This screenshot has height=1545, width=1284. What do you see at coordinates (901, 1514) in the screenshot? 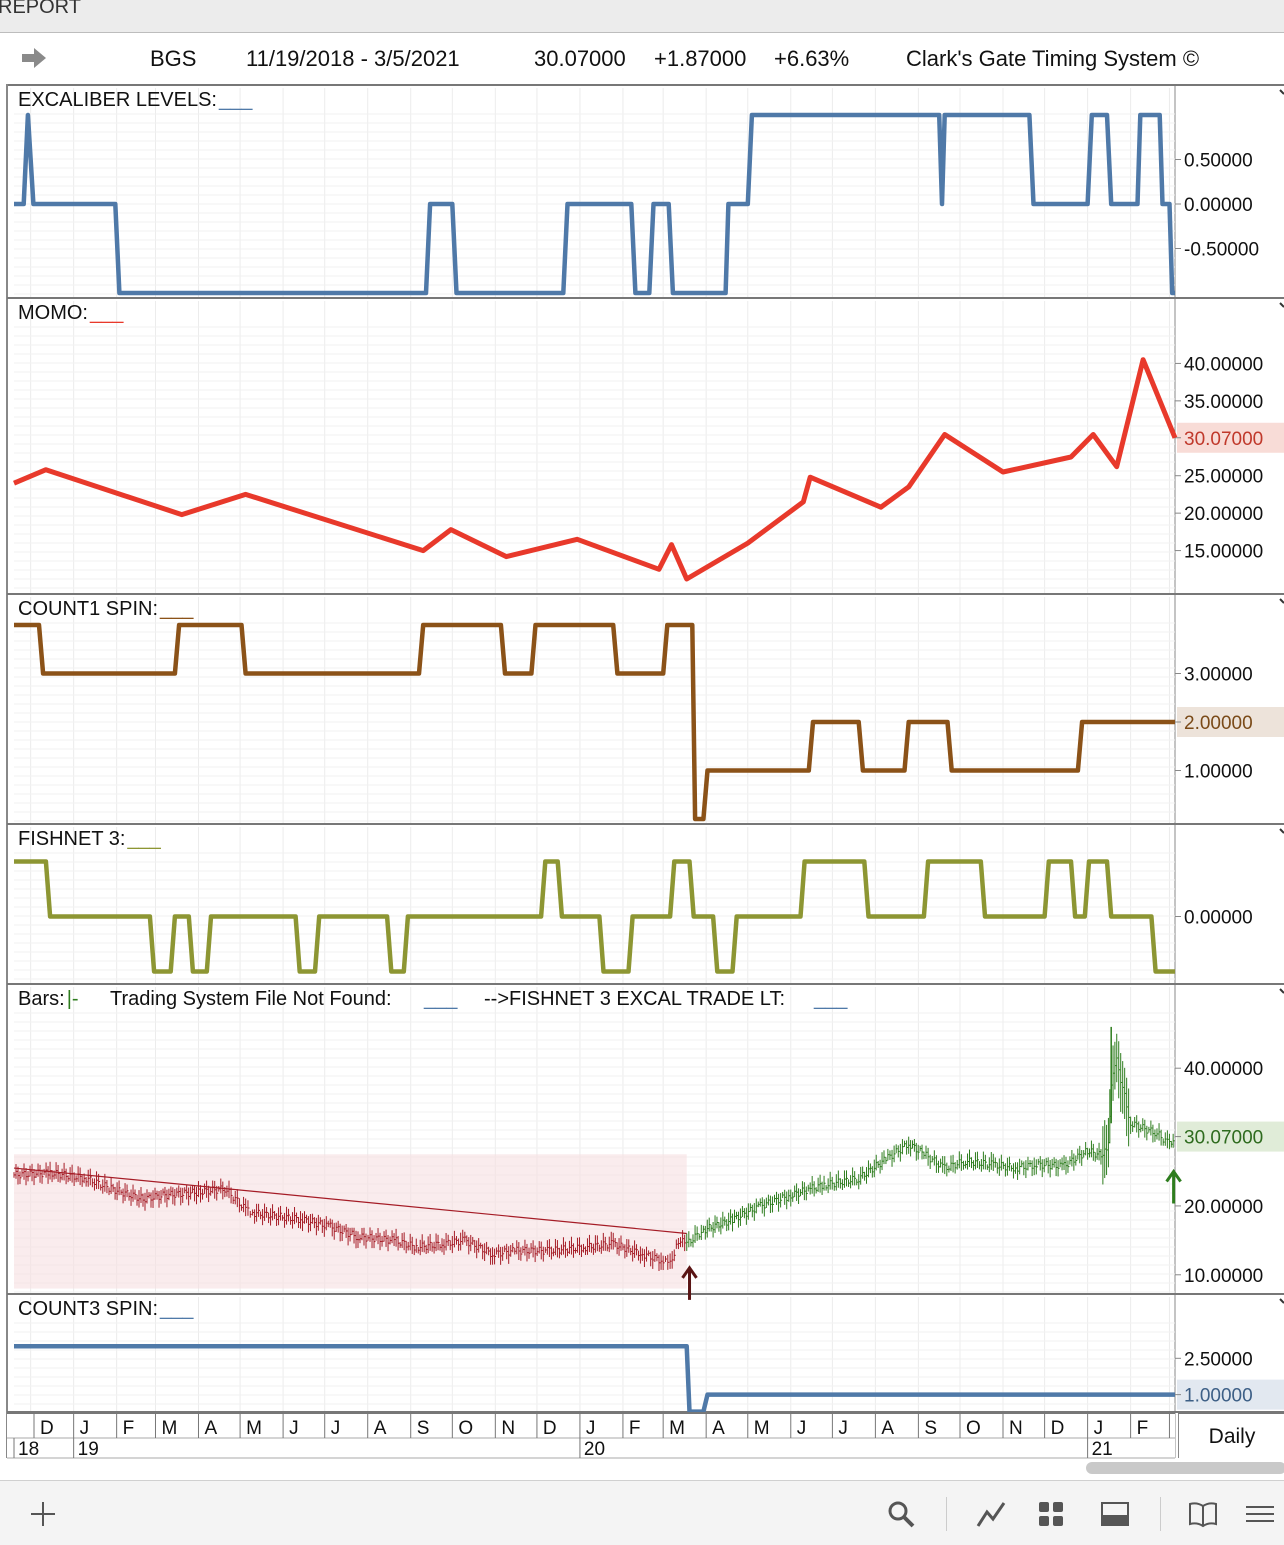
I see `search-icon` at bounding box center [901, 1514].